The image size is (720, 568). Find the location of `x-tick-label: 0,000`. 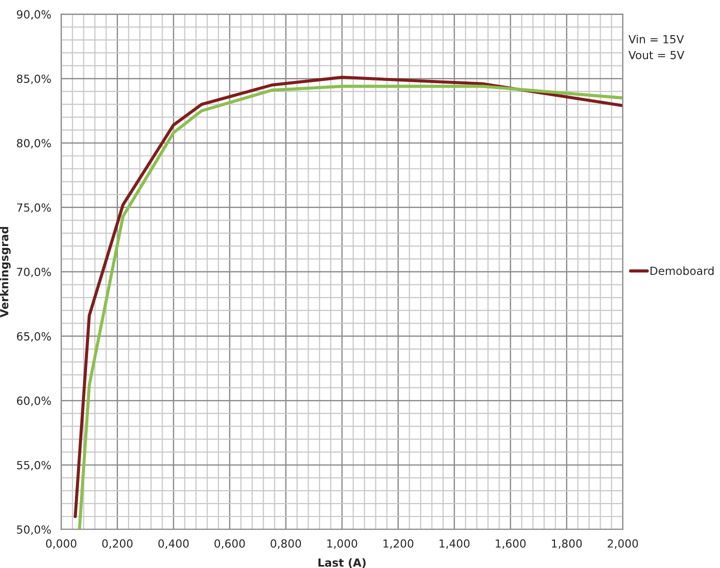

x-tick-label: 0,000 is located at coordinates (61, 544).